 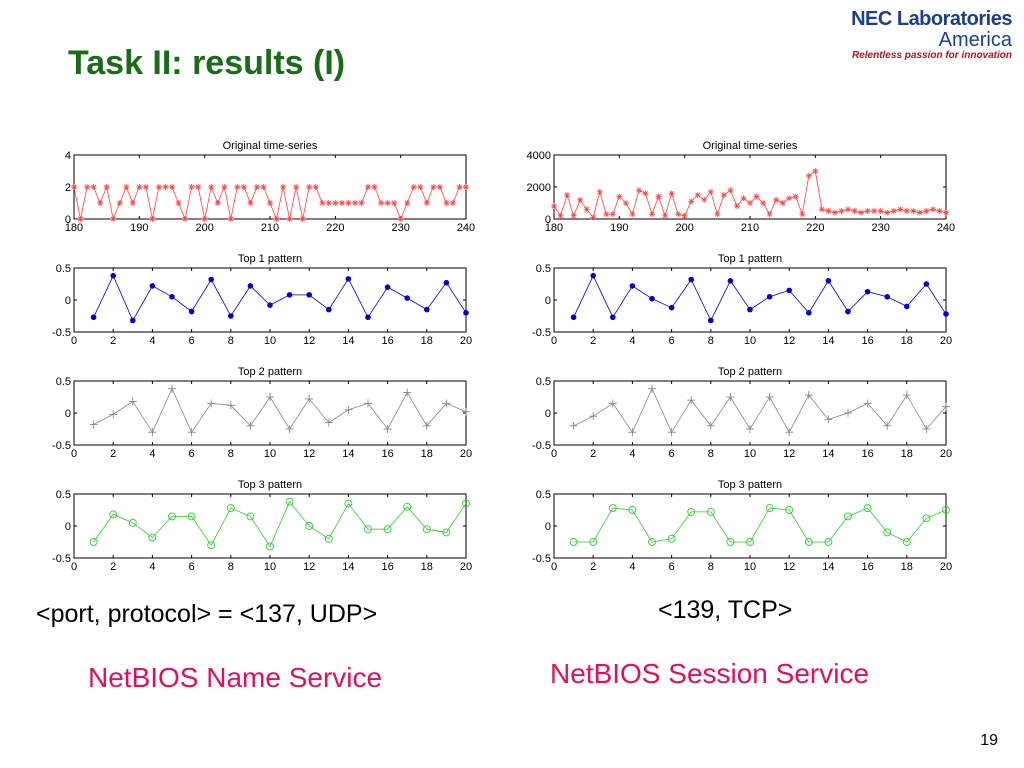 I want to click on plot-frame, so click(x=270, y=187).